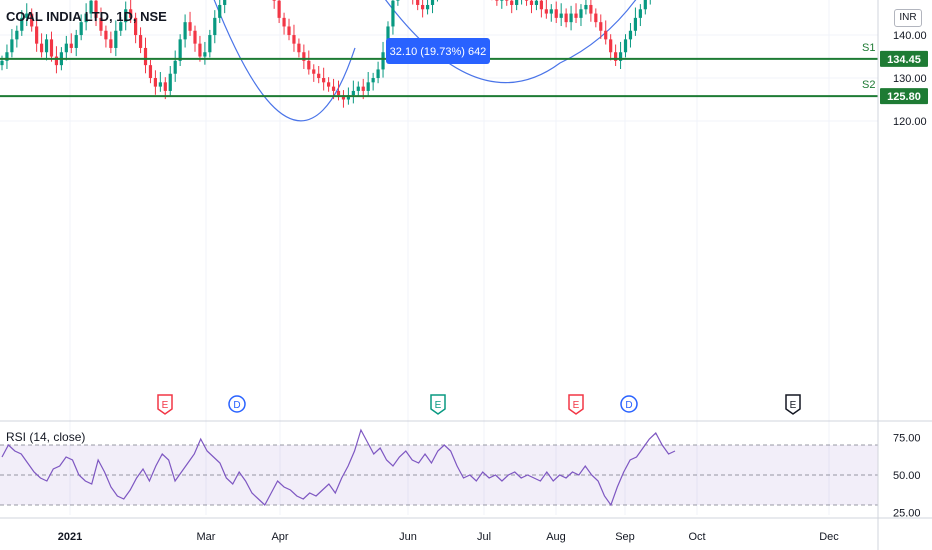  Describe the element at coordinates (696, 537) in the screenshot. I see `x-tick-label: Oct` at that location.